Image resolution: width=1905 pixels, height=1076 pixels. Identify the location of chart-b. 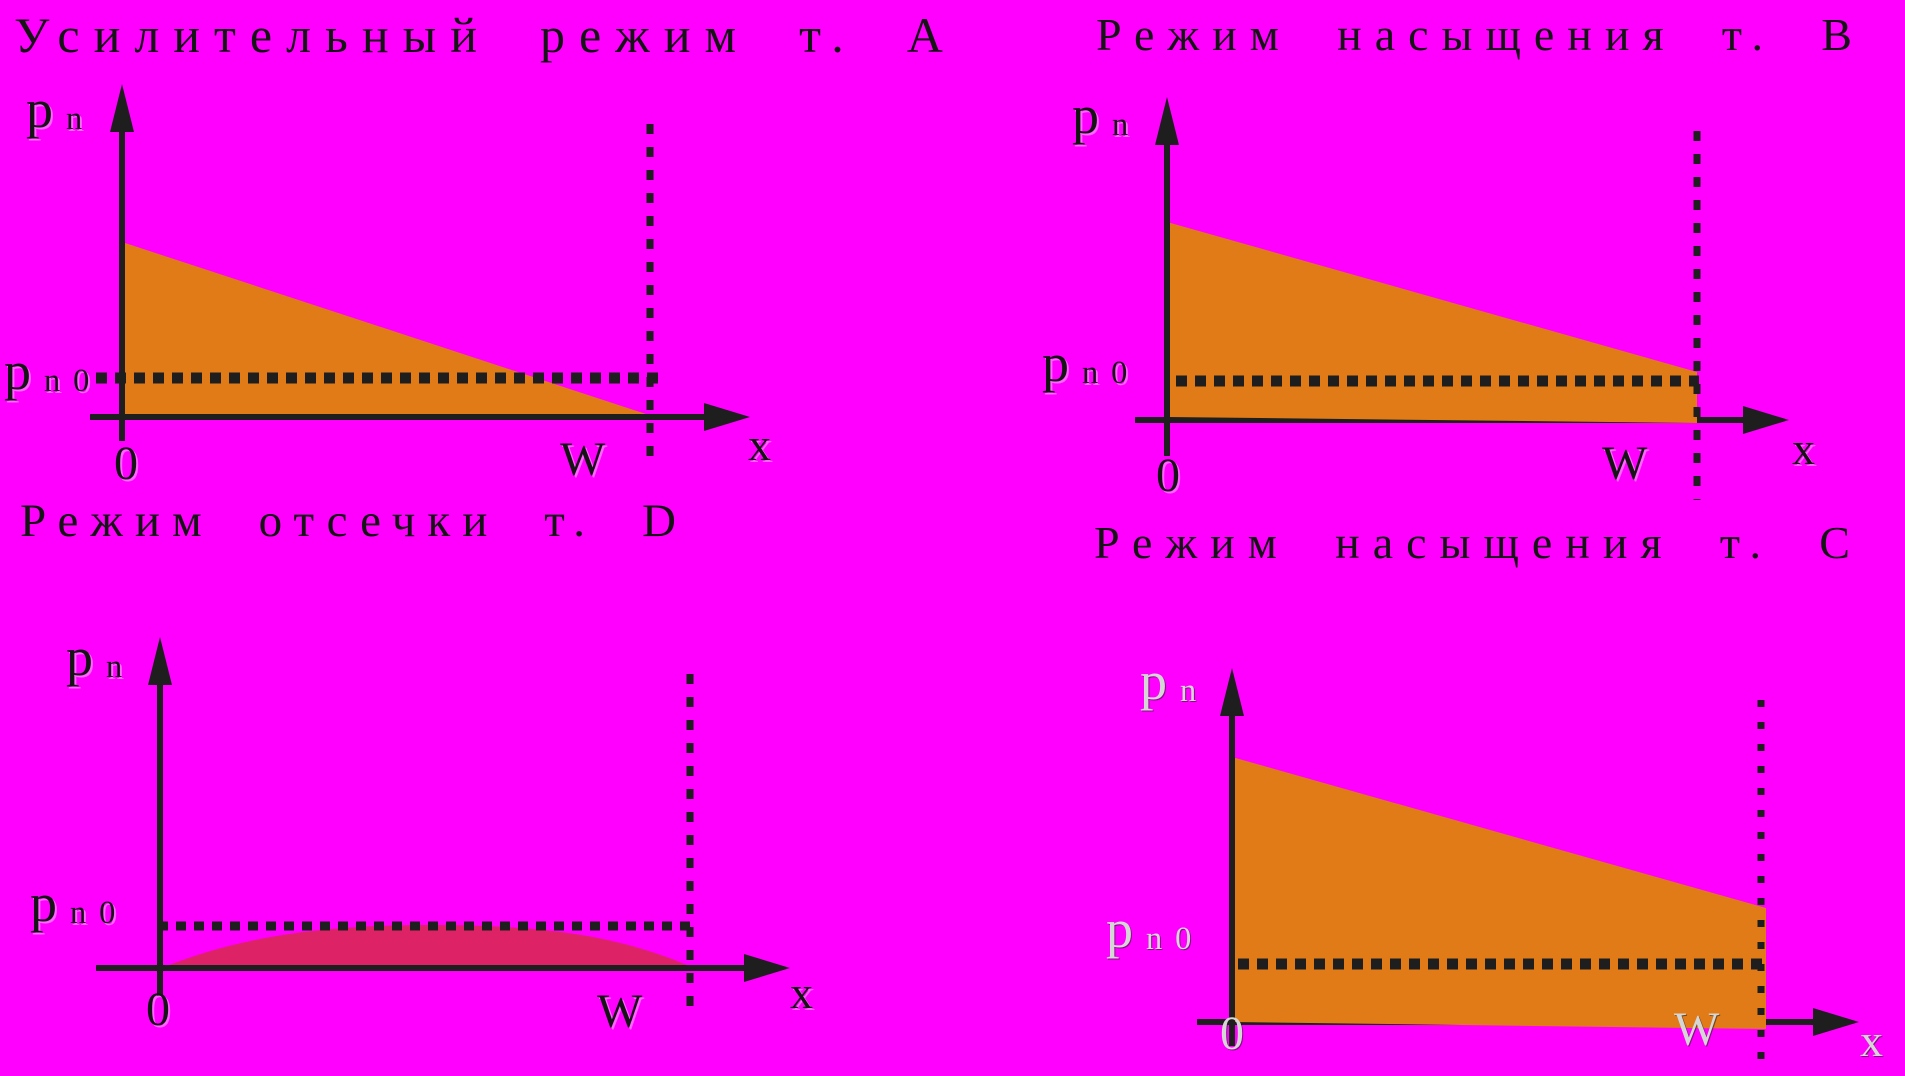
(1462, 298).